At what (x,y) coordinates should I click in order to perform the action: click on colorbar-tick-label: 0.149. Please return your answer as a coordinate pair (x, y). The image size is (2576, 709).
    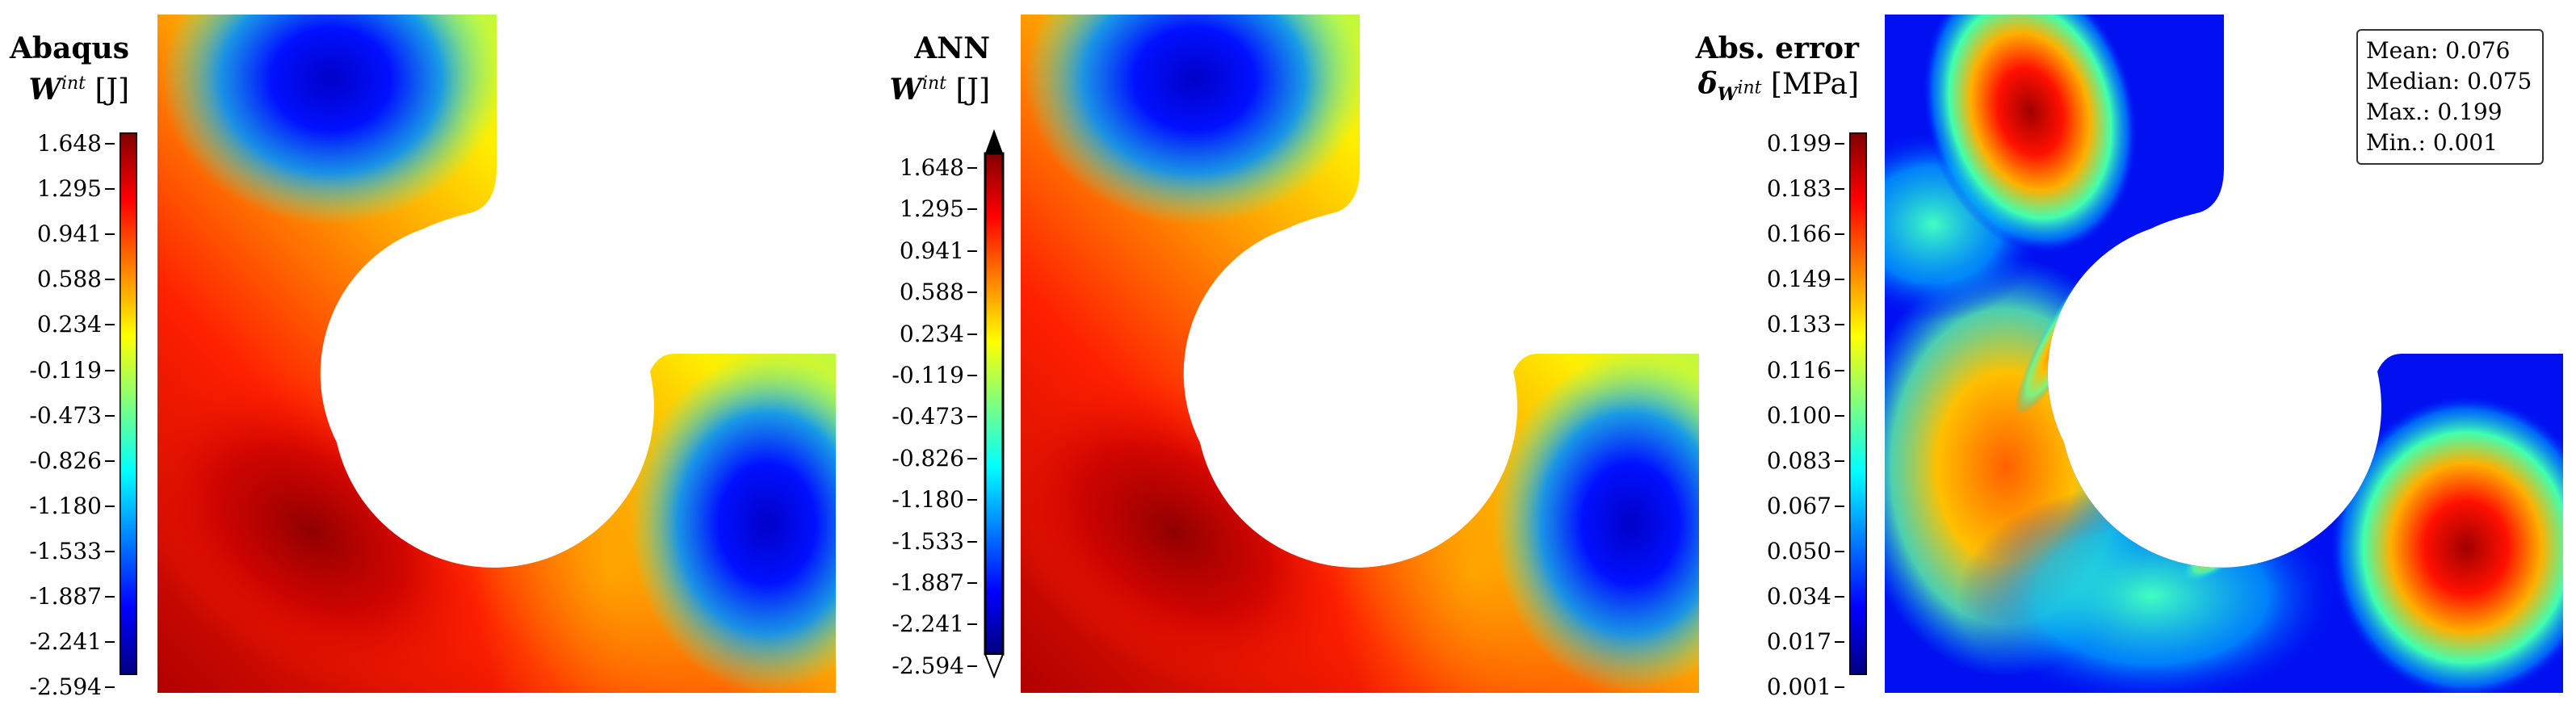
    Looking at the image, I should click on (1805, 279).